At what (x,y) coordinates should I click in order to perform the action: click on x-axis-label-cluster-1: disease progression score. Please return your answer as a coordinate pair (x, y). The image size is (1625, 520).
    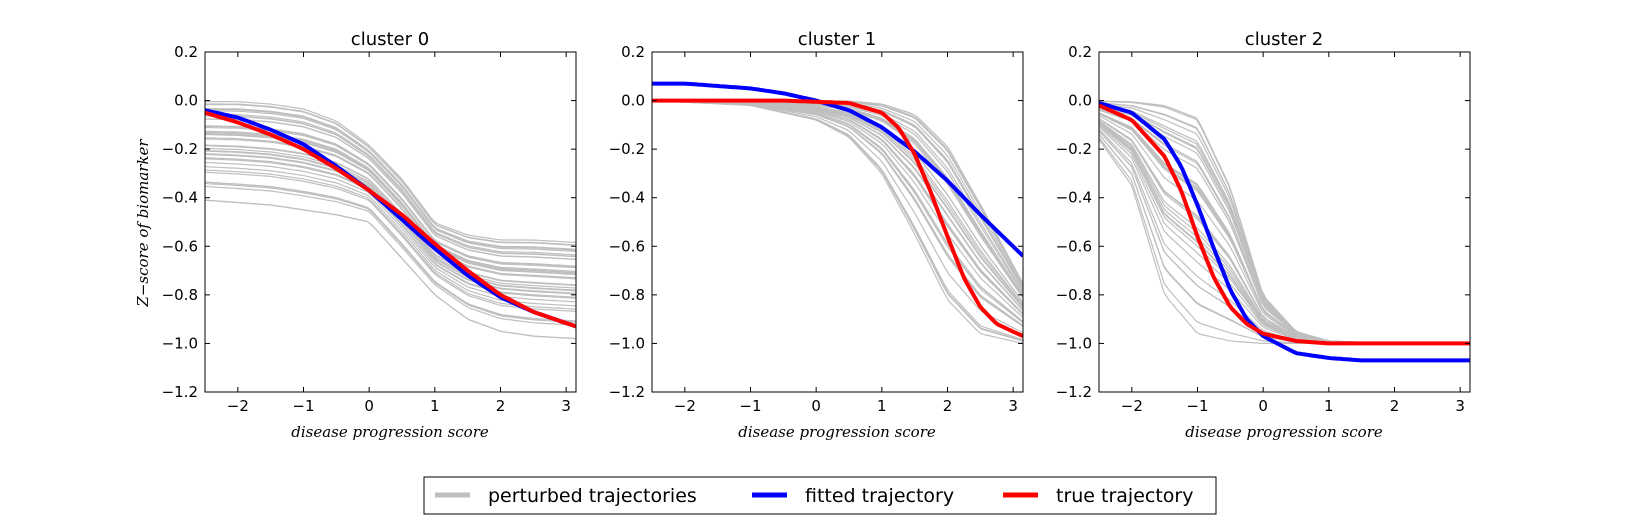
    Looking at the image, I should click on (837, 432).